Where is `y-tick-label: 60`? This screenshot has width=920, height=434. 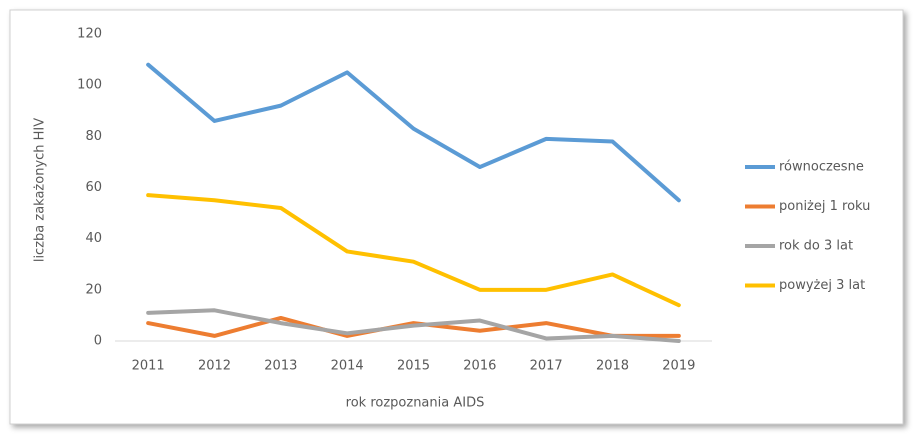 y-tick-label: 60 is located at coordinates (93, 187).